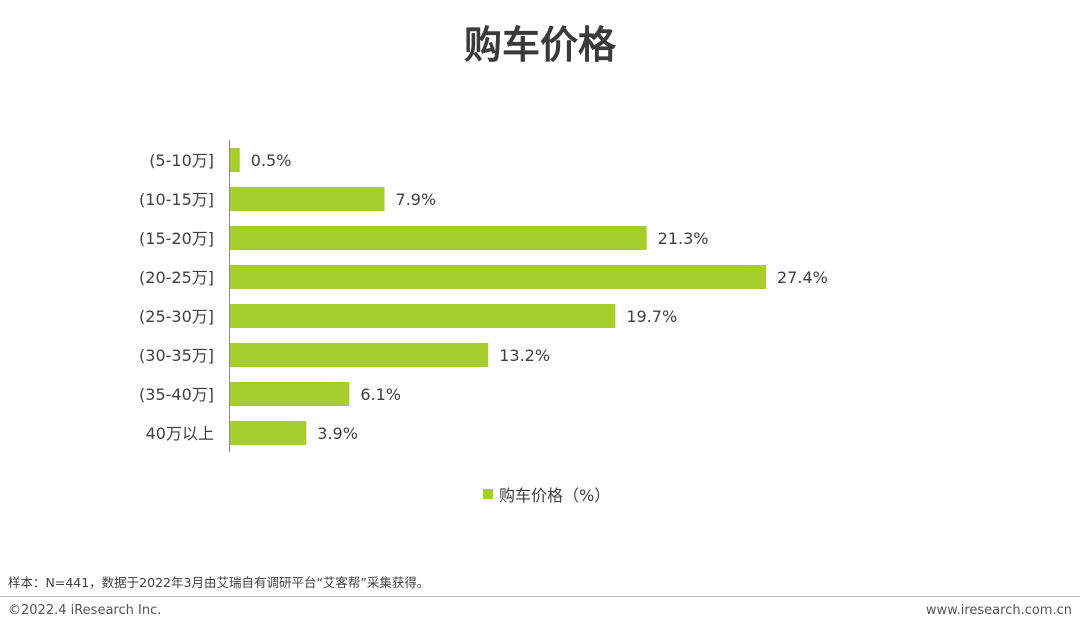  I want to click on category-label: (20-25万], so click(176, 277).